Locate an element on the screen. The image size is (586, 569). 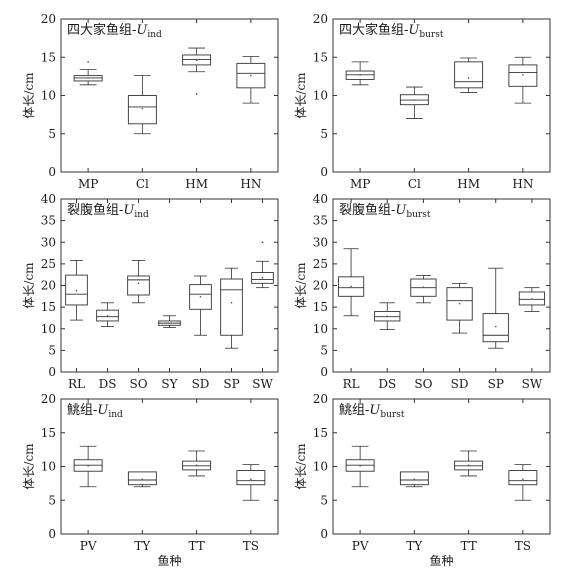
panel-title-text: 裂腹鱼组- is located at coordinates (95, 210).